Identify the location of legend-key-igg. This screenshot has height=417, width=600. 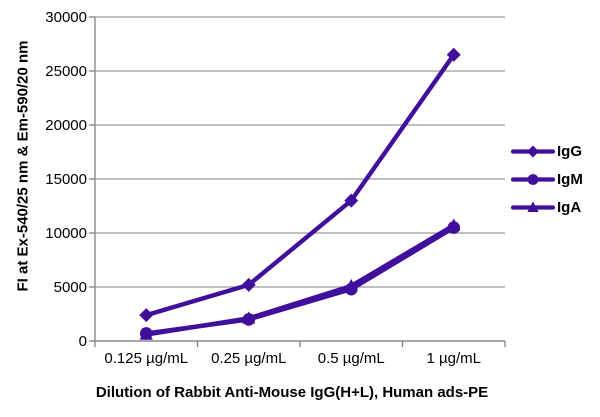
(533, 151).